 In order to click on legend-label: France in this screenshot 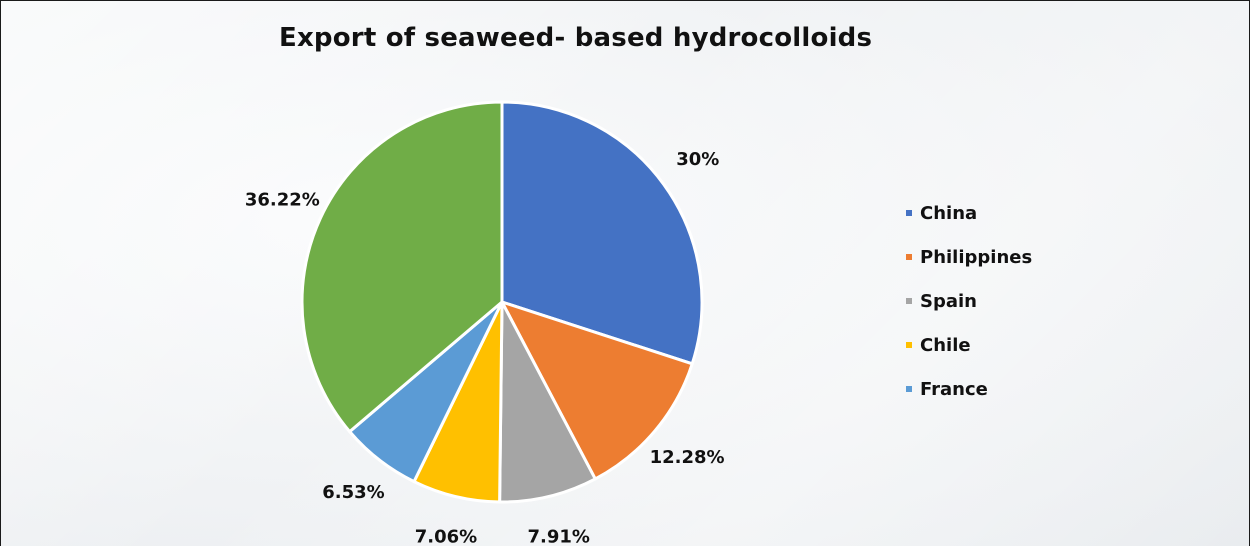, I will do `click(954, 389)`.